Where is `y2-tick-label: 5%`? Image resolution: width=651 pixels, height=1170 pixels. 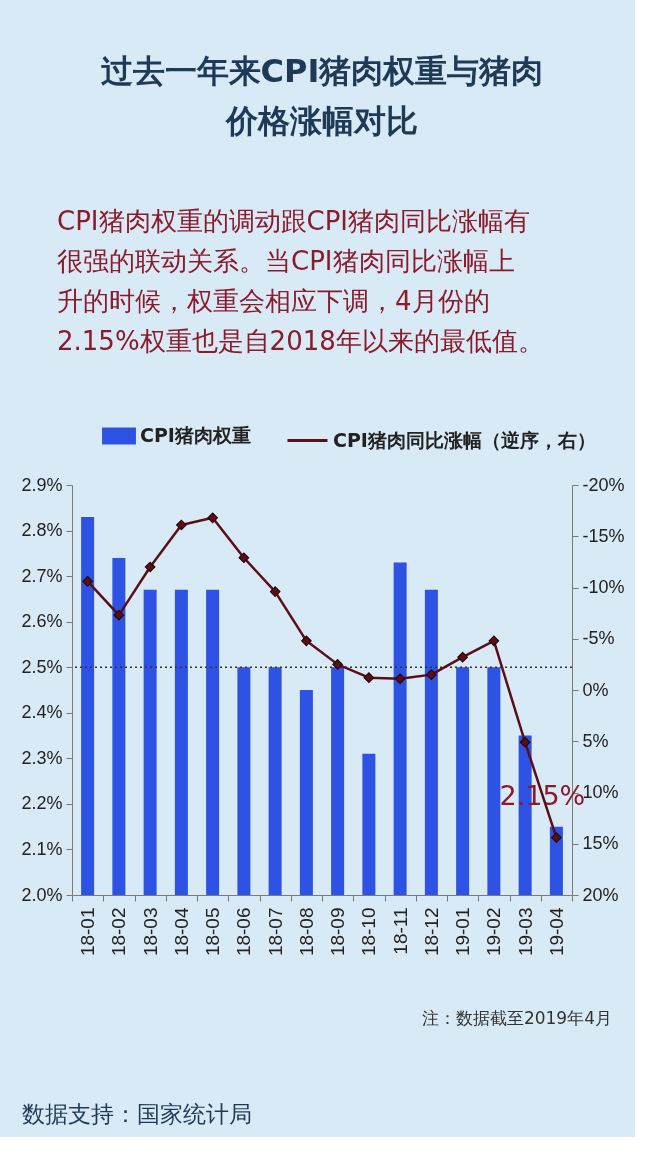
y2-tick-label: 5% is located at coordinates (595, 740).